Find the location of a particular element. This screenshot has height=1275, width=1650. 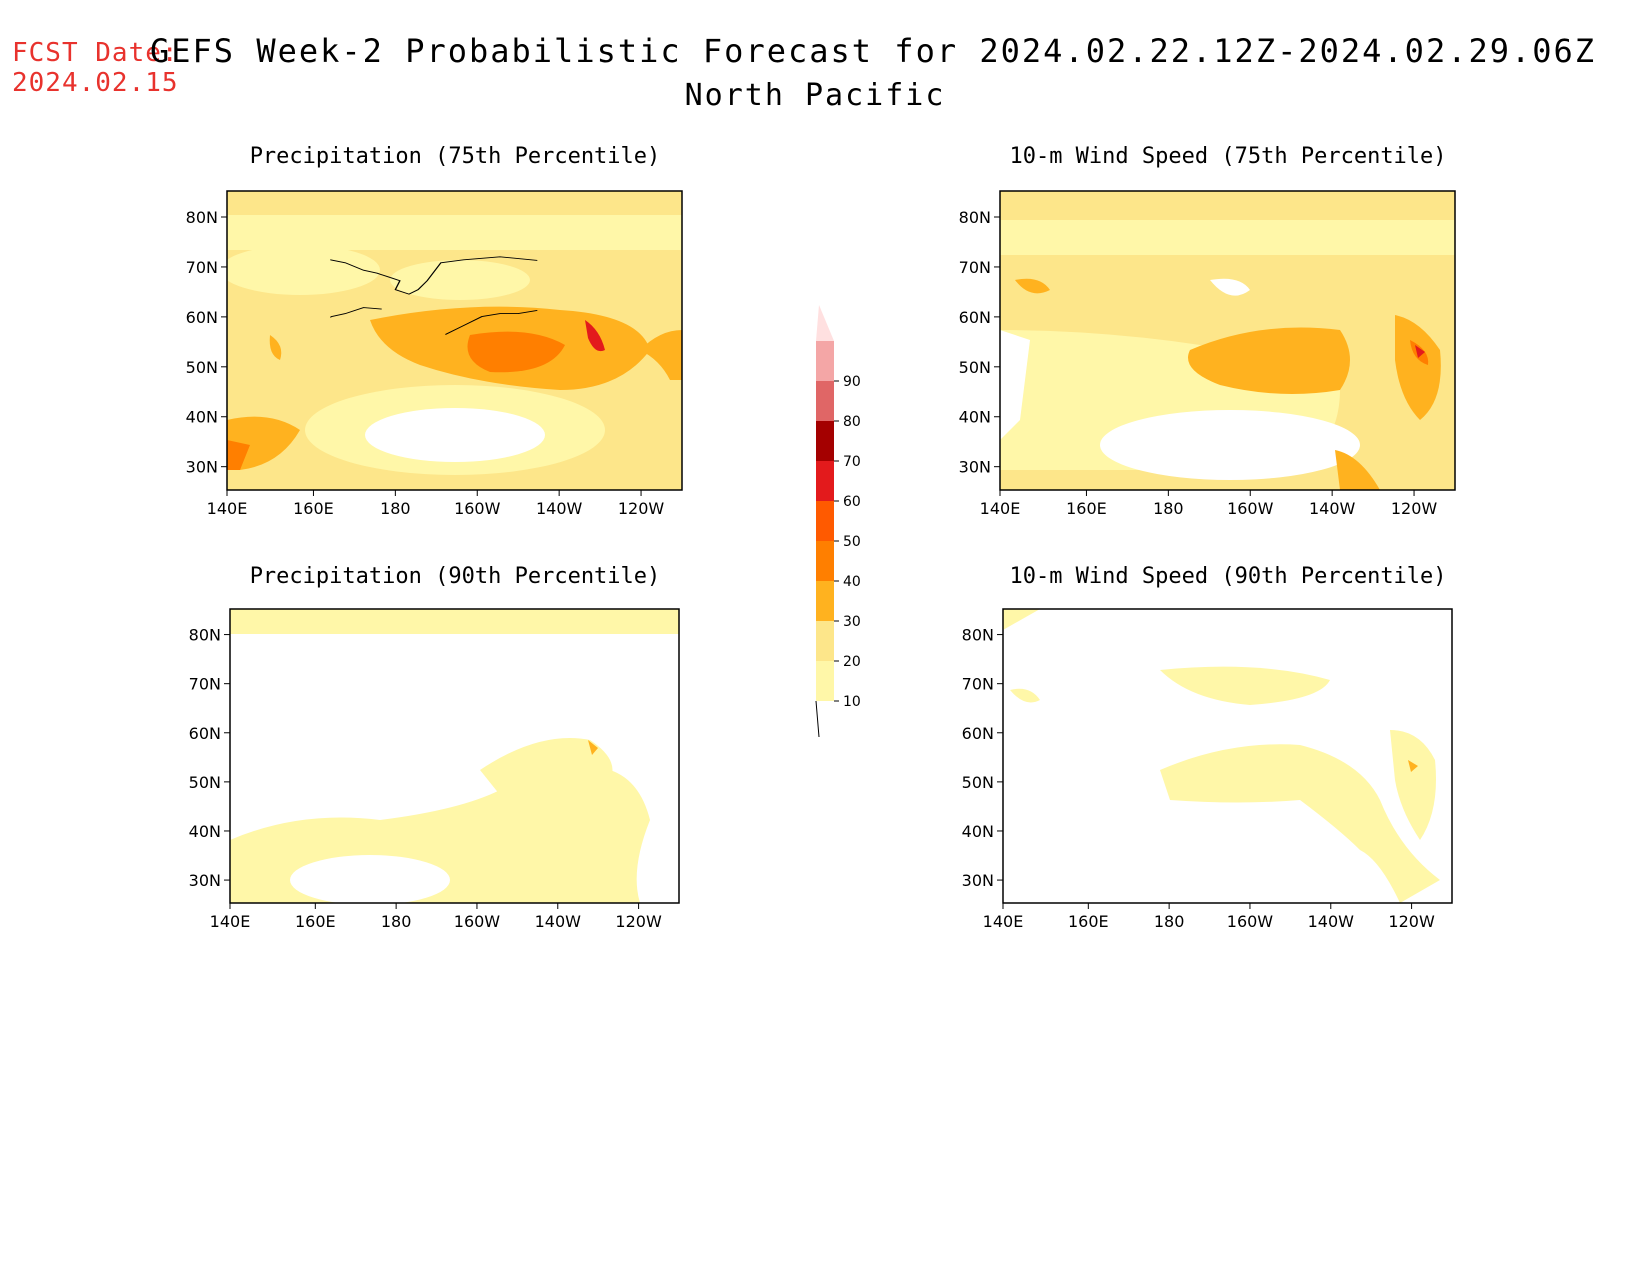

forecast-date-label: FCST Date: 2024.02.15 is located at coordinates (95, 68).